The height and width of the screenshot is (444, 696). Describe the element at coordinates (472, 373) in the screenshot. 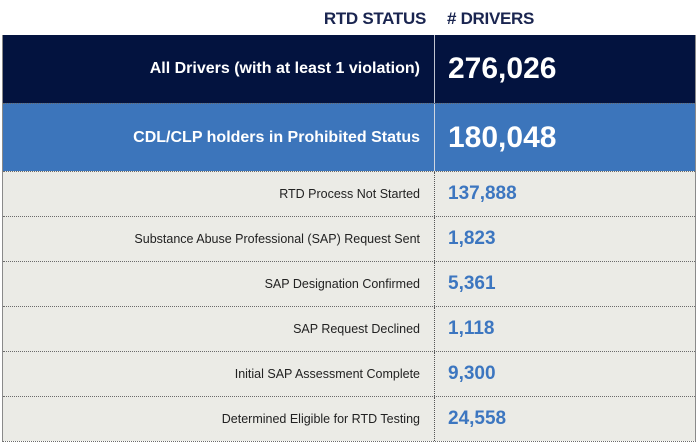

I see `row-value: 9,300` at that location.